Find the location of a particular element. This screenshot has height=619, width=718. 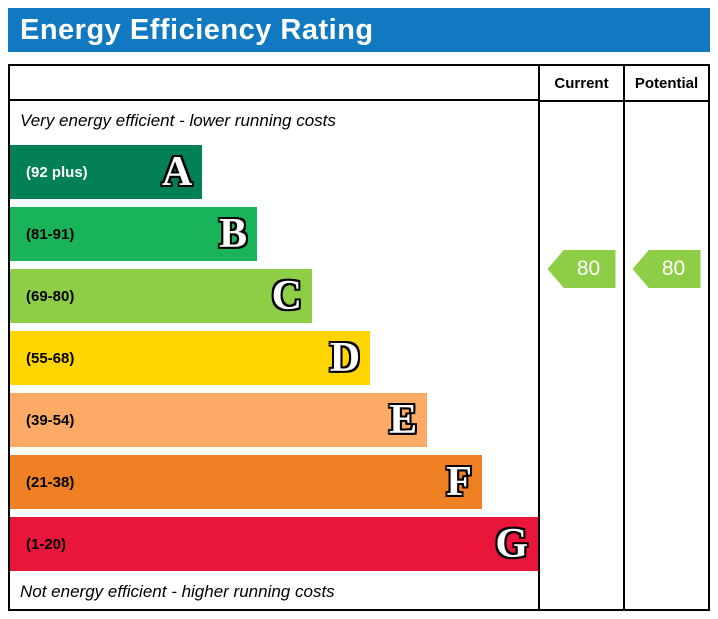

band-bar-g: (1-20) G is located at coordinates (274, 544).